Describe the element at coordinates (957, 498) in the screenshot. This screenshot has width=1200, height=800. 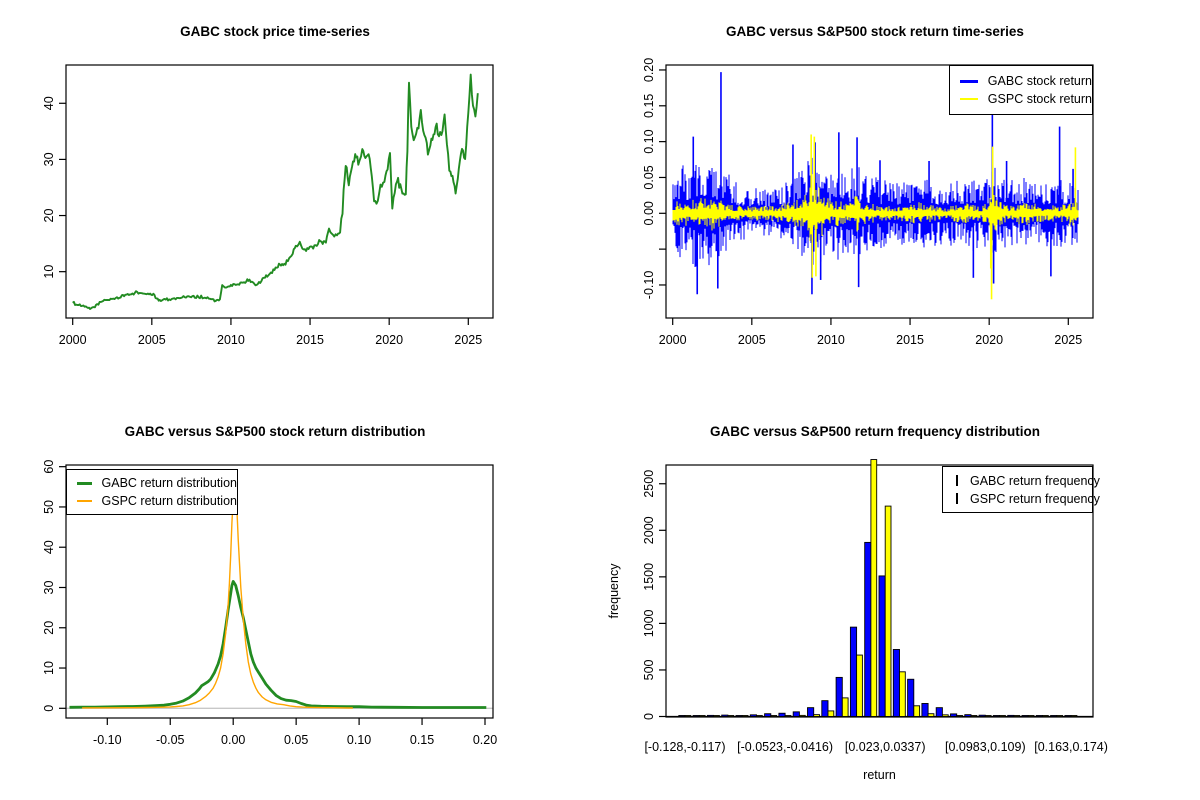
I see `gspc-frequency-square-swatch` at that location.